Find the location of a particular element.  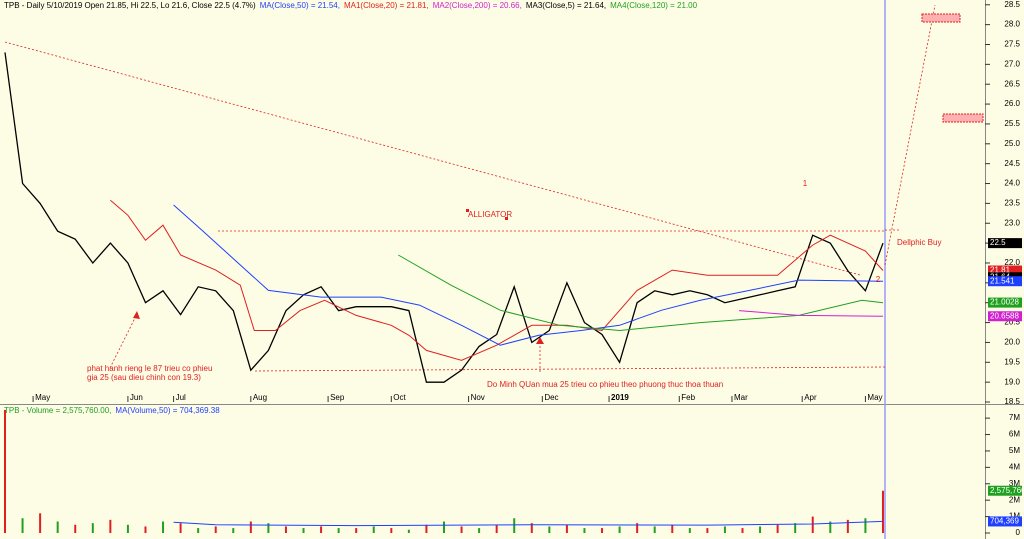

y-tick-label: 24.5 is located at coordinates (1012, 163).